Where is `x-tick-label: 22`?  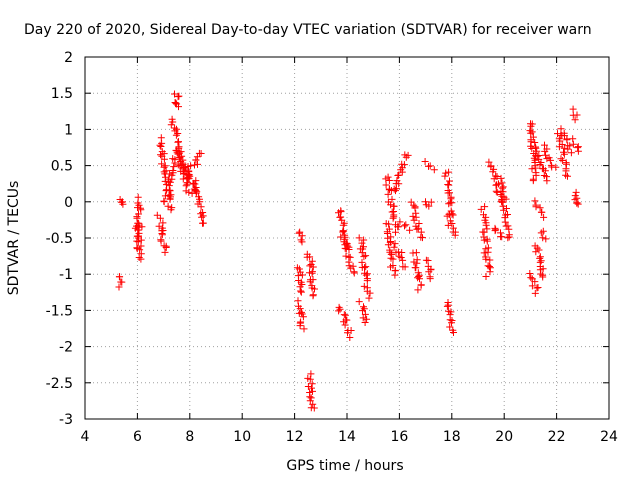 x-tick-label: 22 is located at coordinates (557, 437).